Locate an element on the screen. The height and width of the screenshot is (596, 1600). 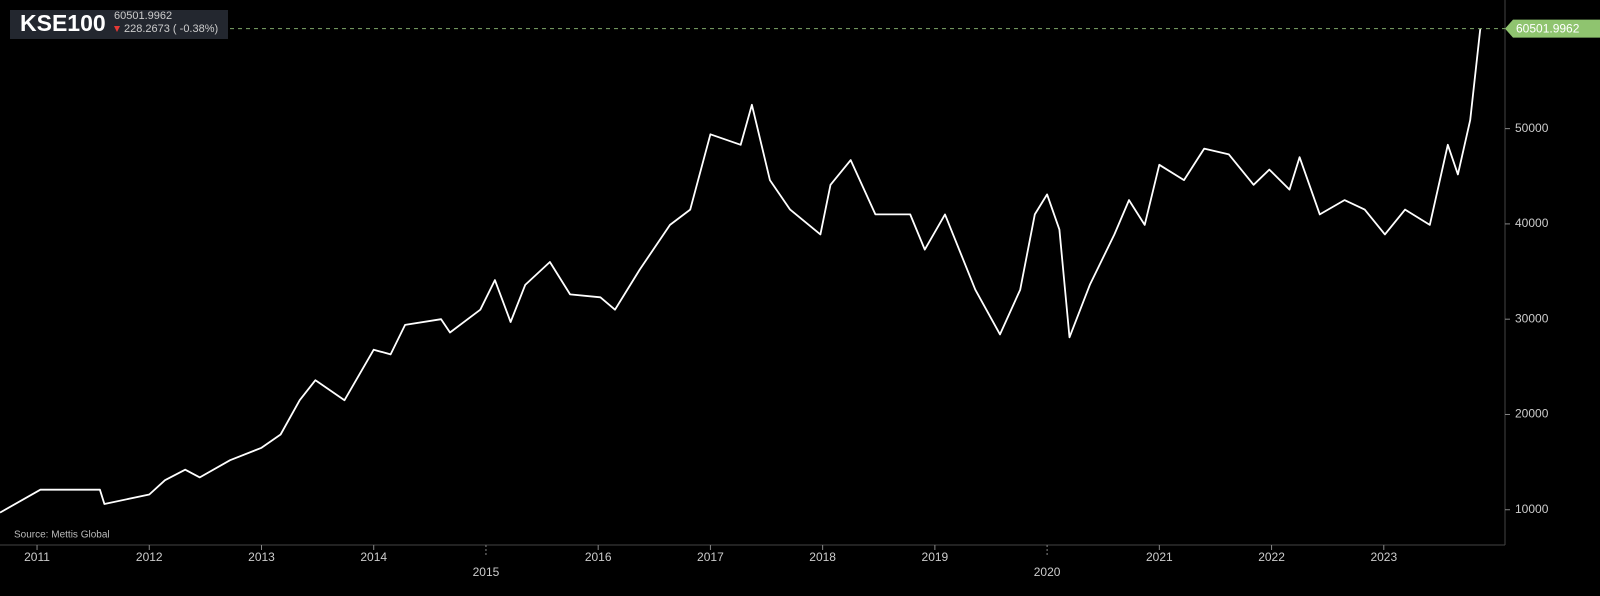
change-label: 228.2673 ( -0.38%) is located at coordinates (171, 29).